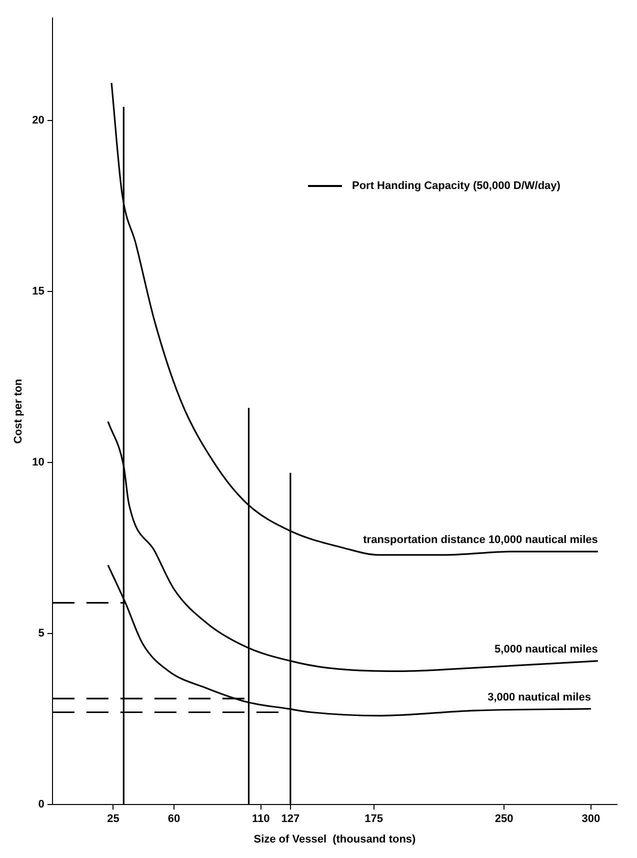  I want to click on y-tick-label: 5, so click(41, 634).